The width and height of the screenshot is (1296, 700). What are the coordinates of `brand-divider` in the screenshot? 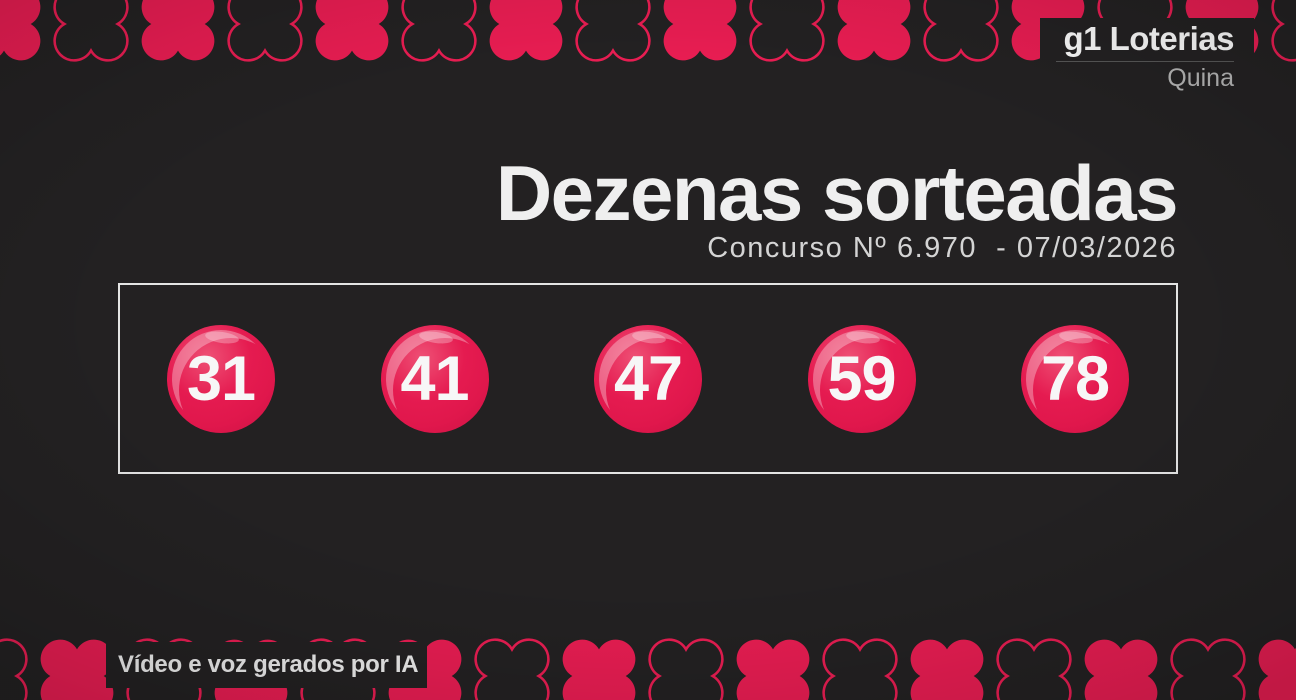 It's located at (1145, 61).